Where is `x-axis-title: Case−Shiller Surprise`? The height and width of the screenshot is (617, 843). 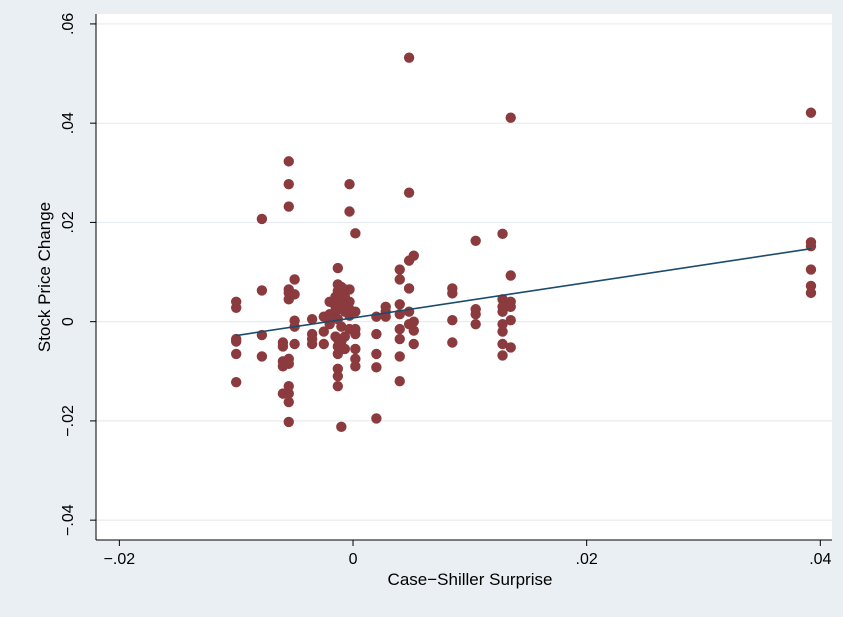
x-axis-title: Case−Shiller Surprise is located at coordinates (470, 579).